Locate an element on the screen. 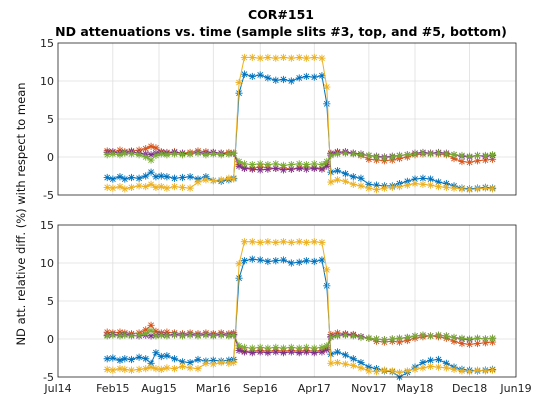 Image resolution: width=560 pixels, height=420 pixels. top-y-tick-label: 15 is located at coordinates (47, 43).